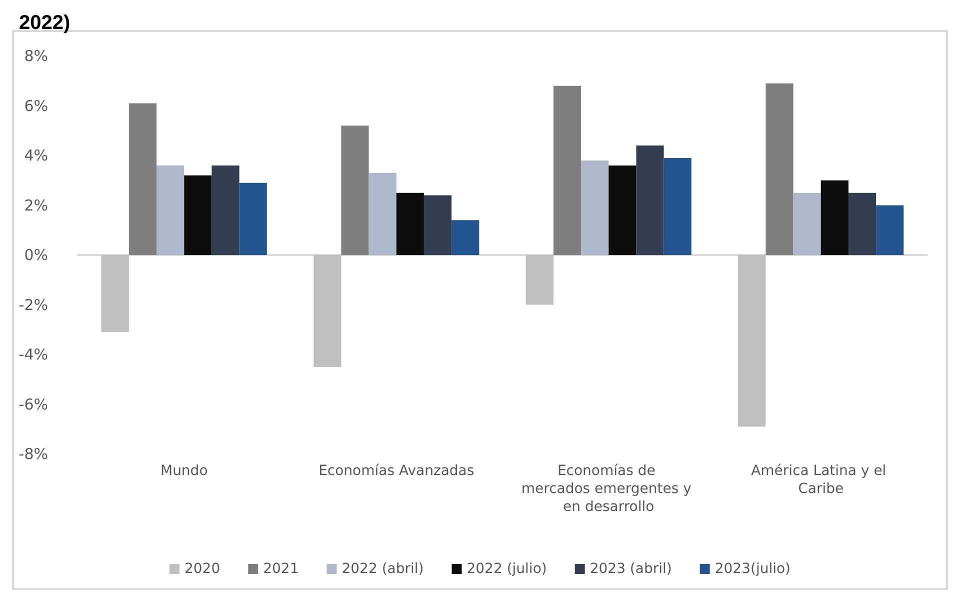 The height and width of the screenshot is (597, 960). I want to click on legend-label: 2023 (abril), so click(631, 569).